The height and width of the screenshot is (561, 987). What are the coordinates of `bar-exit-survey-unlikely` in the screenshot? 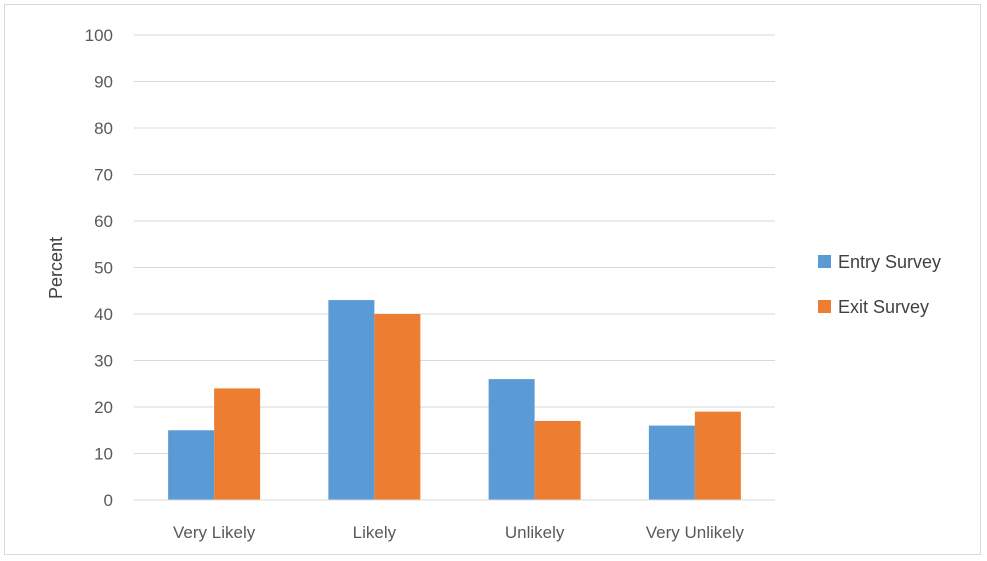 It's located at (557, 460).